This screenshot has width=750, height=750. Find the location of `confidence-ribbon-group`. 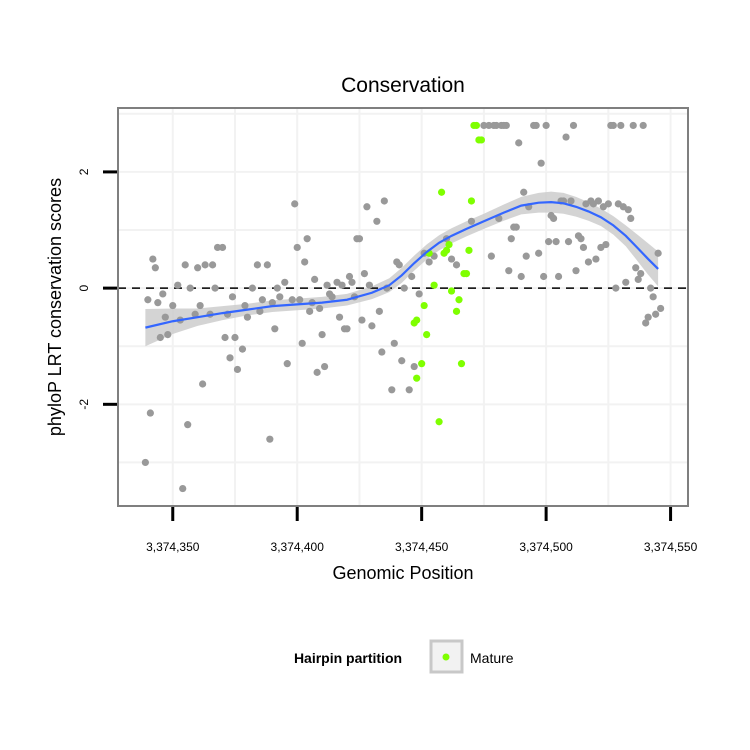

confidence-ribbon-group is located at coordinates (402, 269).